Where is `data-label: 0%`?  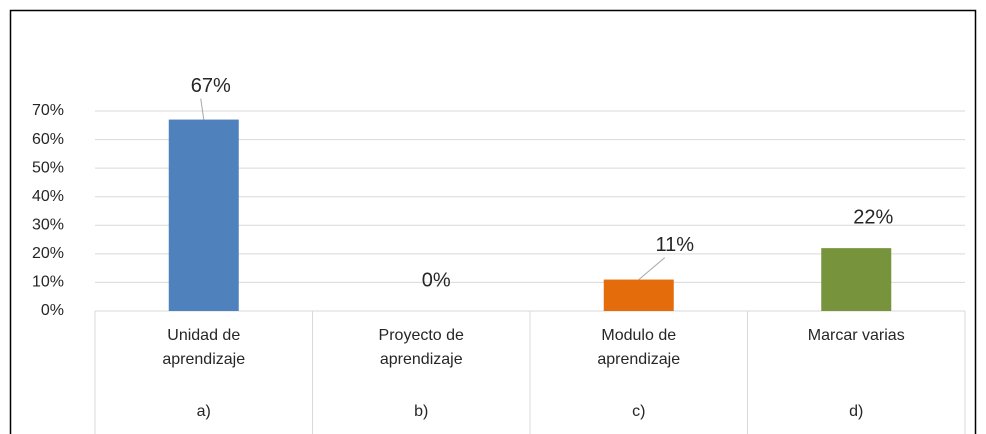 data-label: 0% is located at coordinates (436, 280).